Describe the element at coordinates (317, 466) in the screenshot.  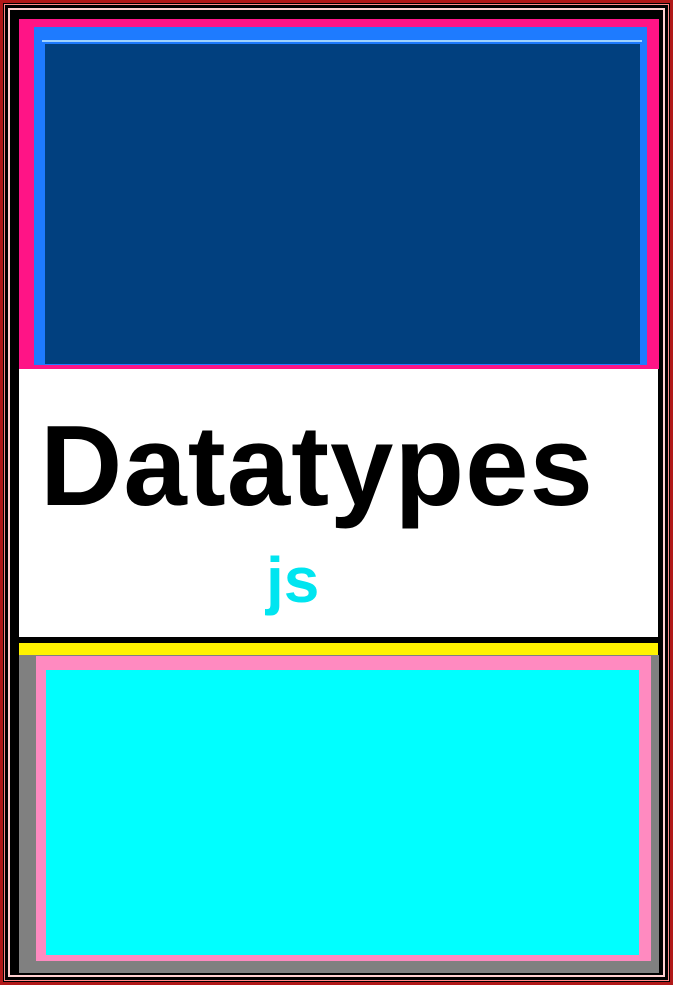
I see `cover-title: Datatypes` at that location.